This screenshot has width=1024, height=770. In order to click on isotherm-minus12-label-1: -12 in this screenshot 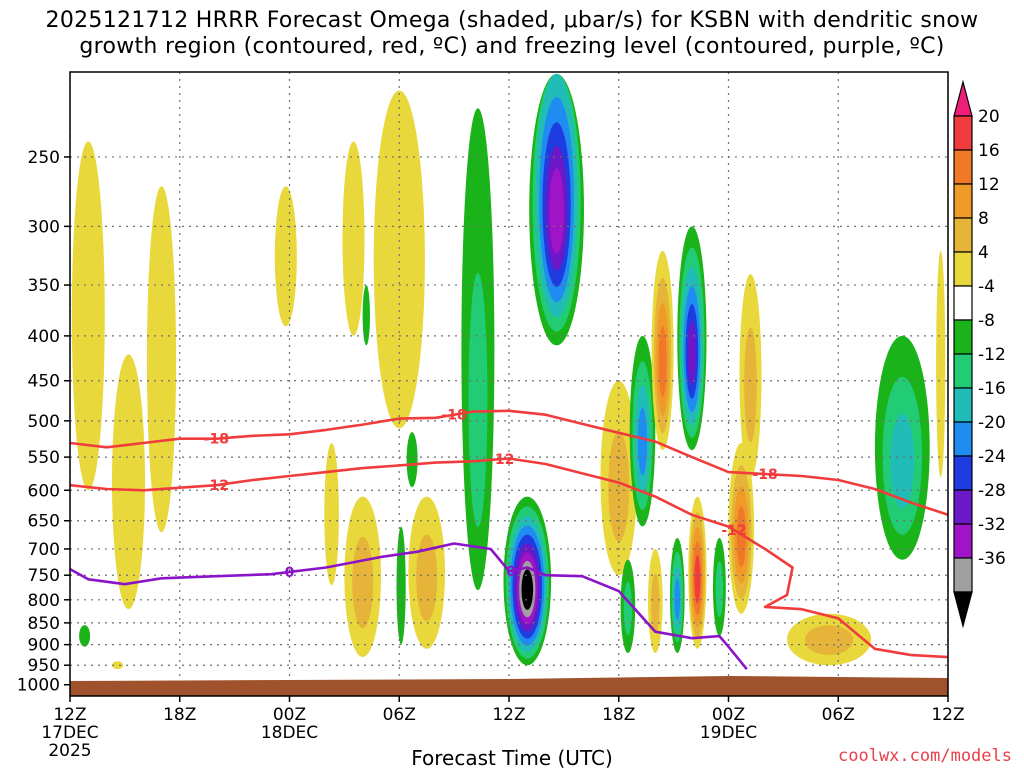, I will do `click(501, 460)`.